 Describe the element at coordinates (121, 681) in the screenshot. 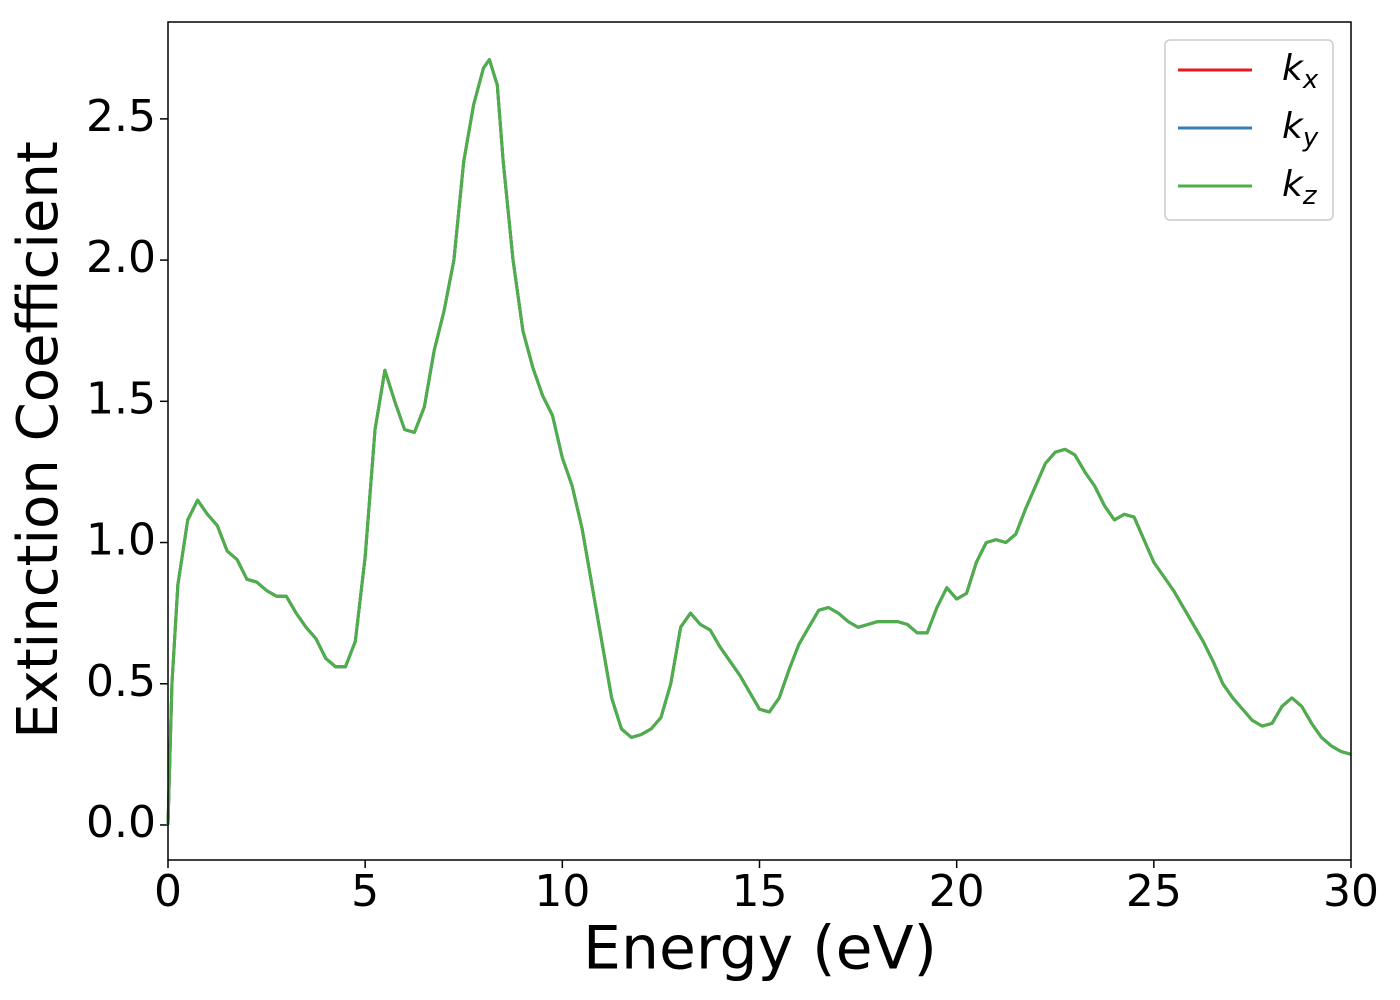

I see `y-tick-label: 0.5` at that location.